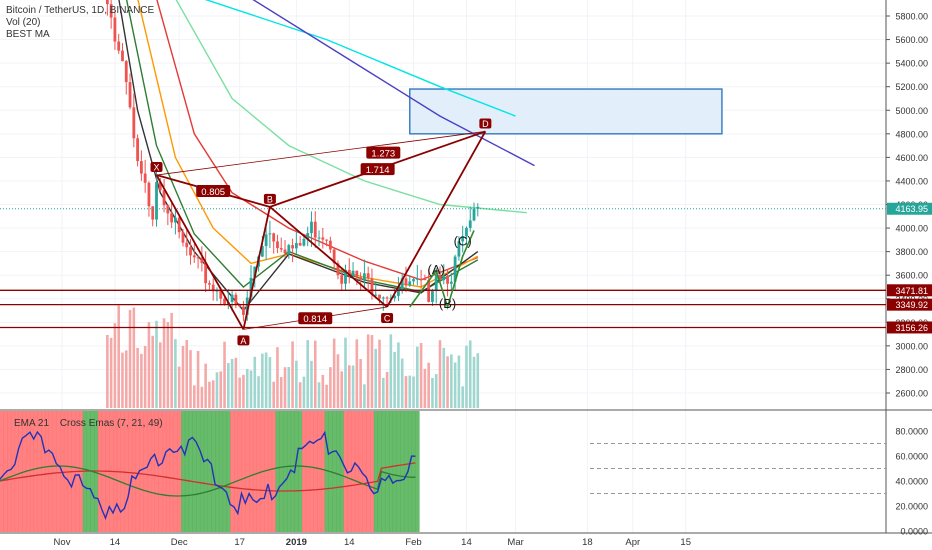 This screenshot has height=550, width=932. What do you see at coordinates (911, 64) in the screenshot?
I see `price-tick-label: 5400.00` at bounding box center [911, 64].